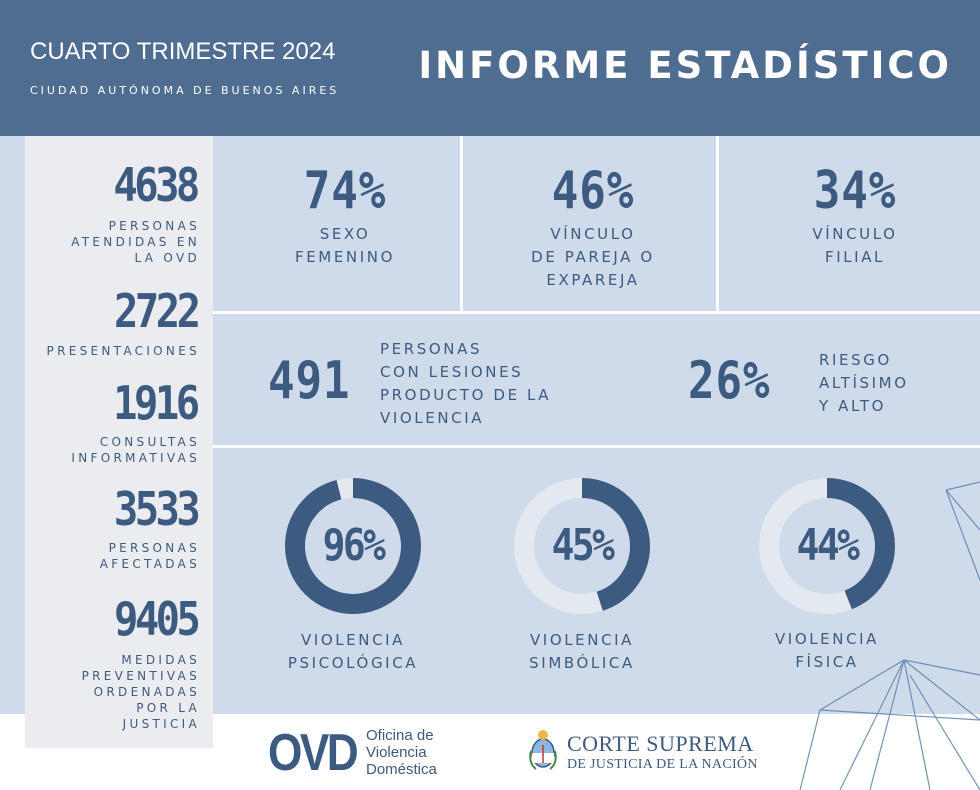 The image size is (980, 790). Describe the element at coordinates (157, 619) in the screenshot. I see `stat-value: 9405` at that location.